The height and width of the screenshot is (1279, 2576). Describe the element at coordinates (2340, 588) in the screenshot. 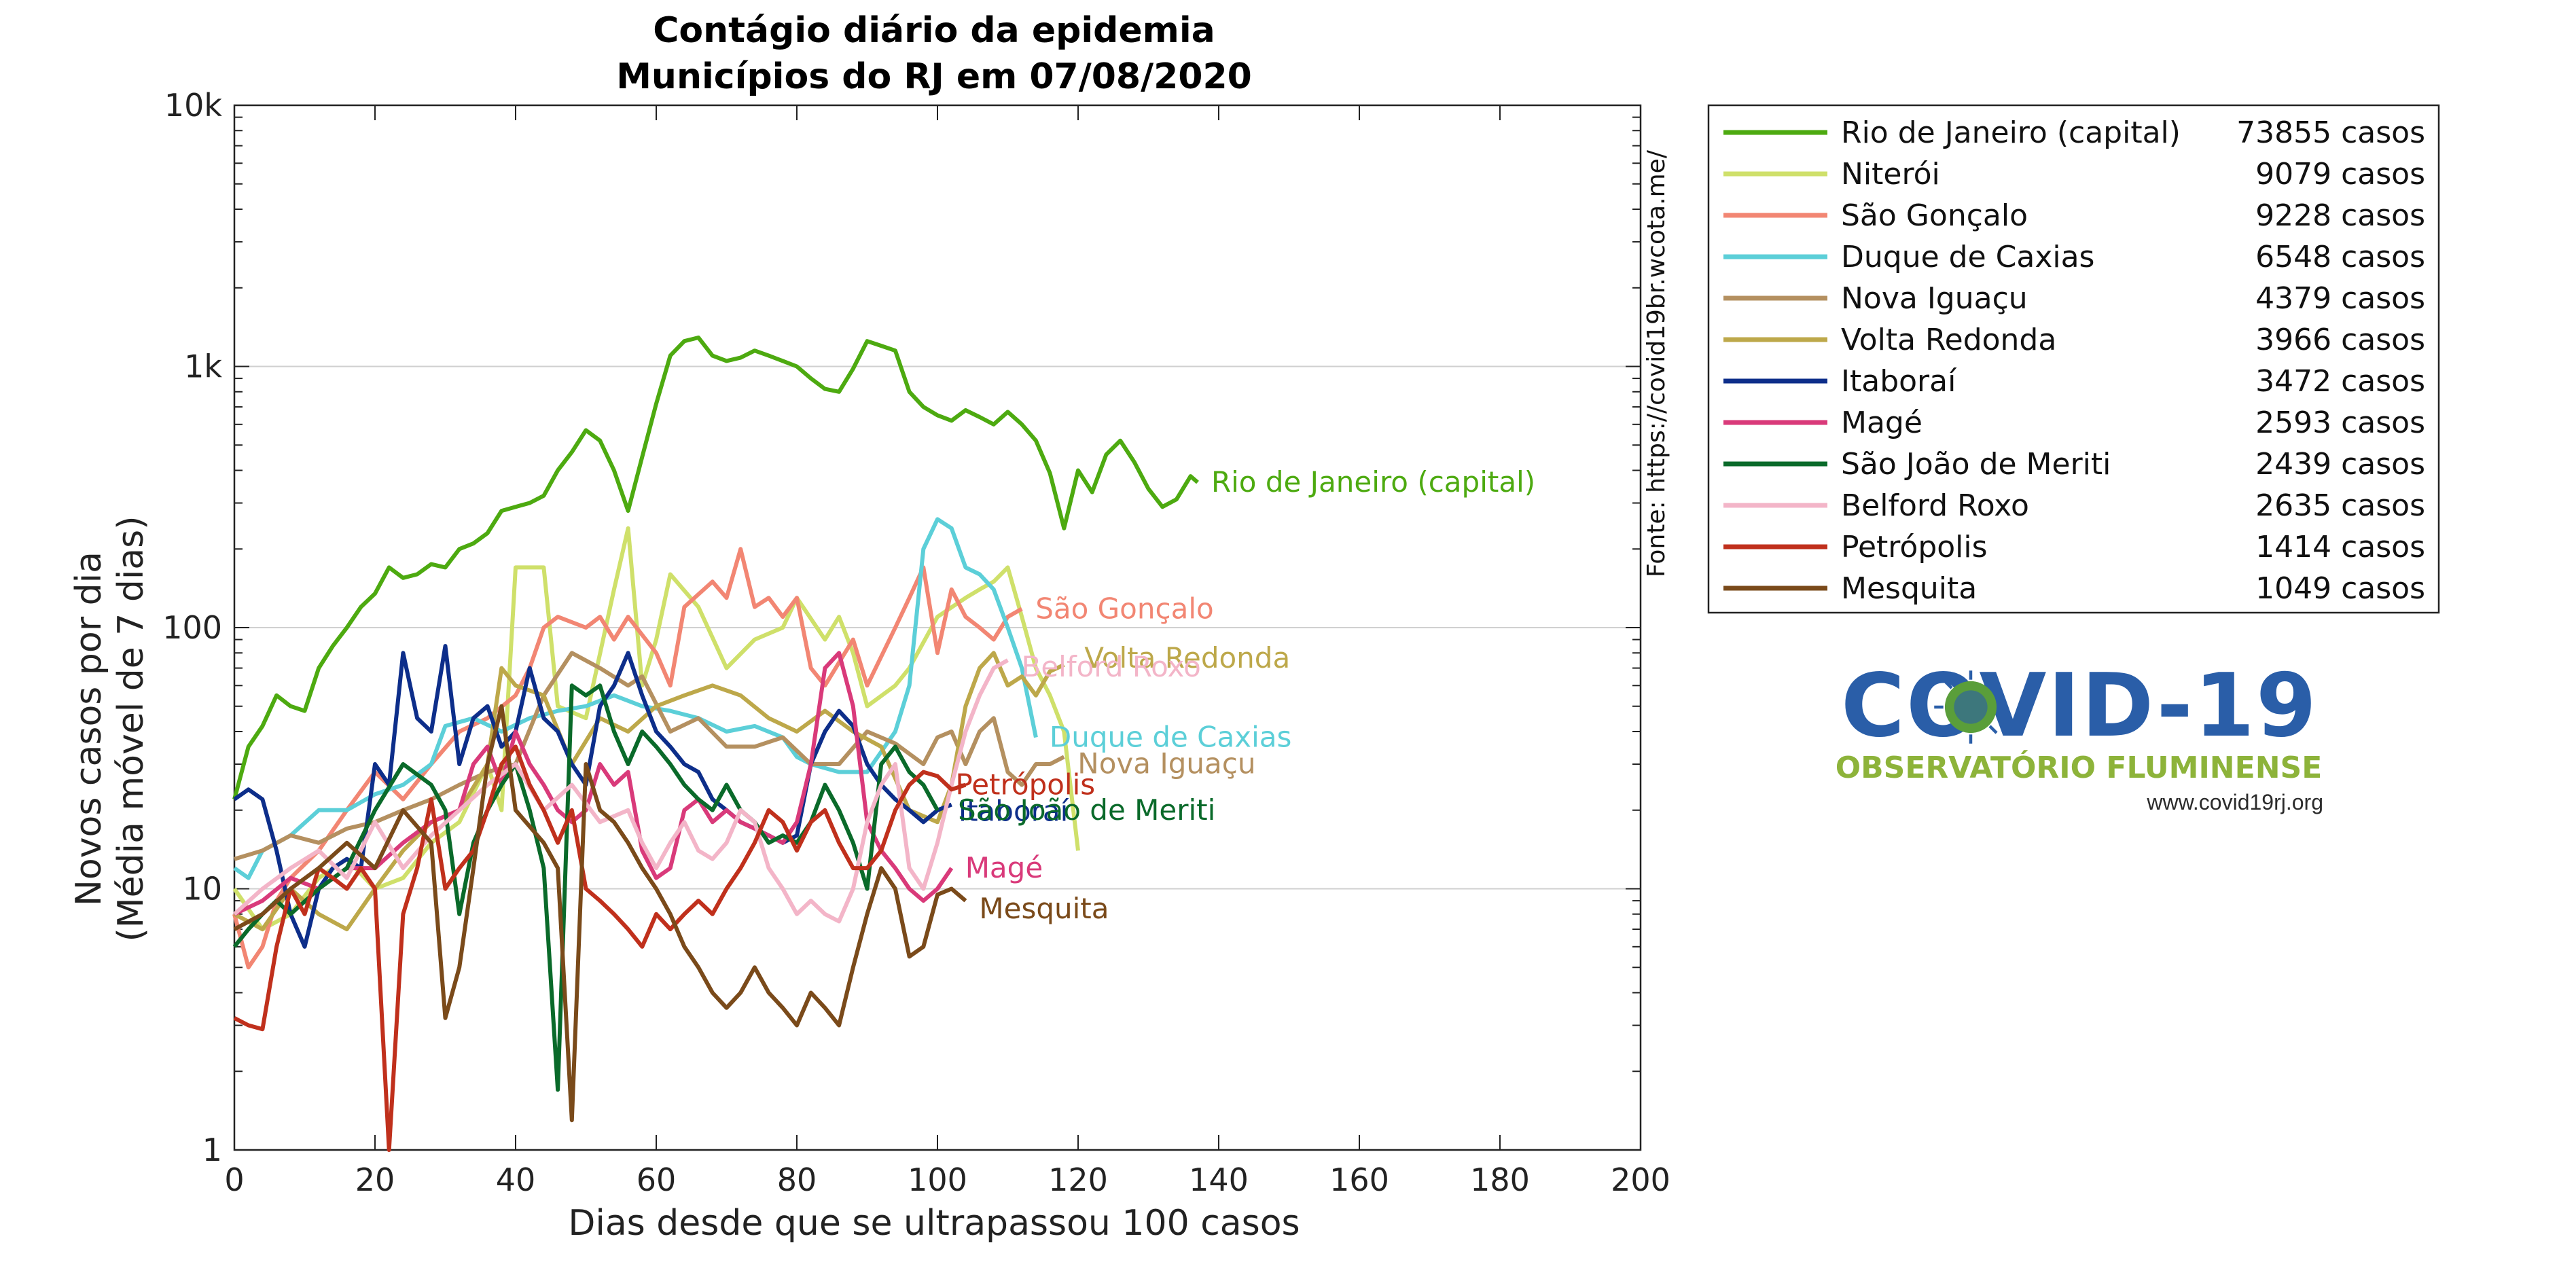

I see `legend-entry-cases: 1049 casos` at that location.